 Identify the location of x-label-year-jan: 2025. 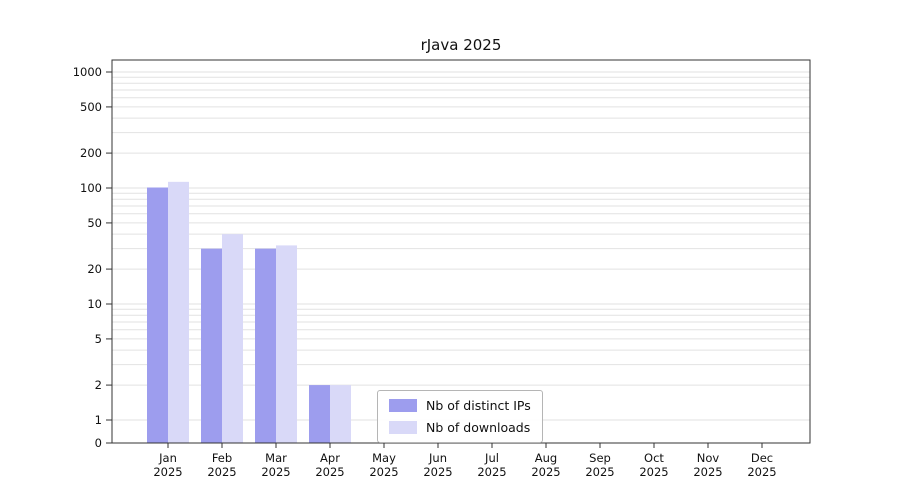
(167, 472).